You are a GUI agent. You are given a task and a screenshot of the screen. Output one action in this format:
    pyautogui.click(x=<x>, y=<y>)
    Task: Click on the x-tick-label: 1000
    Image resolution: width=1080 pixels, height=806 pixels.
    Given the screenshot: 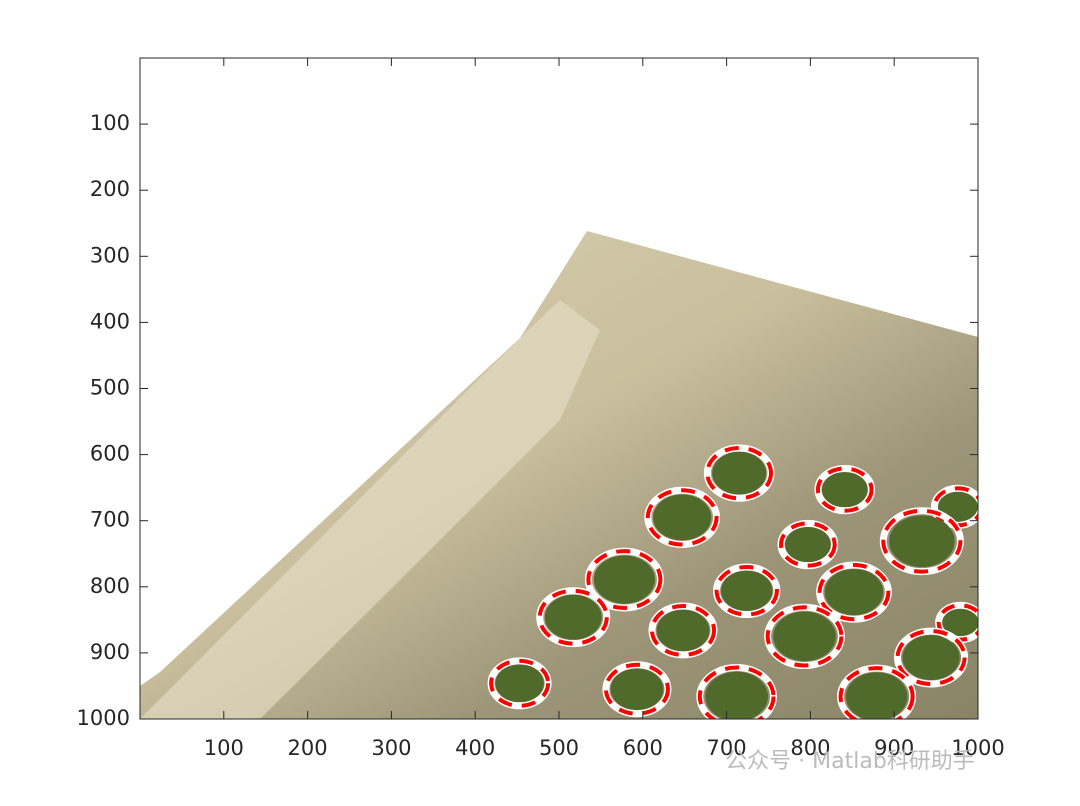 What is the action you would take?
    pyautogui.click(x=977, y=748)
    